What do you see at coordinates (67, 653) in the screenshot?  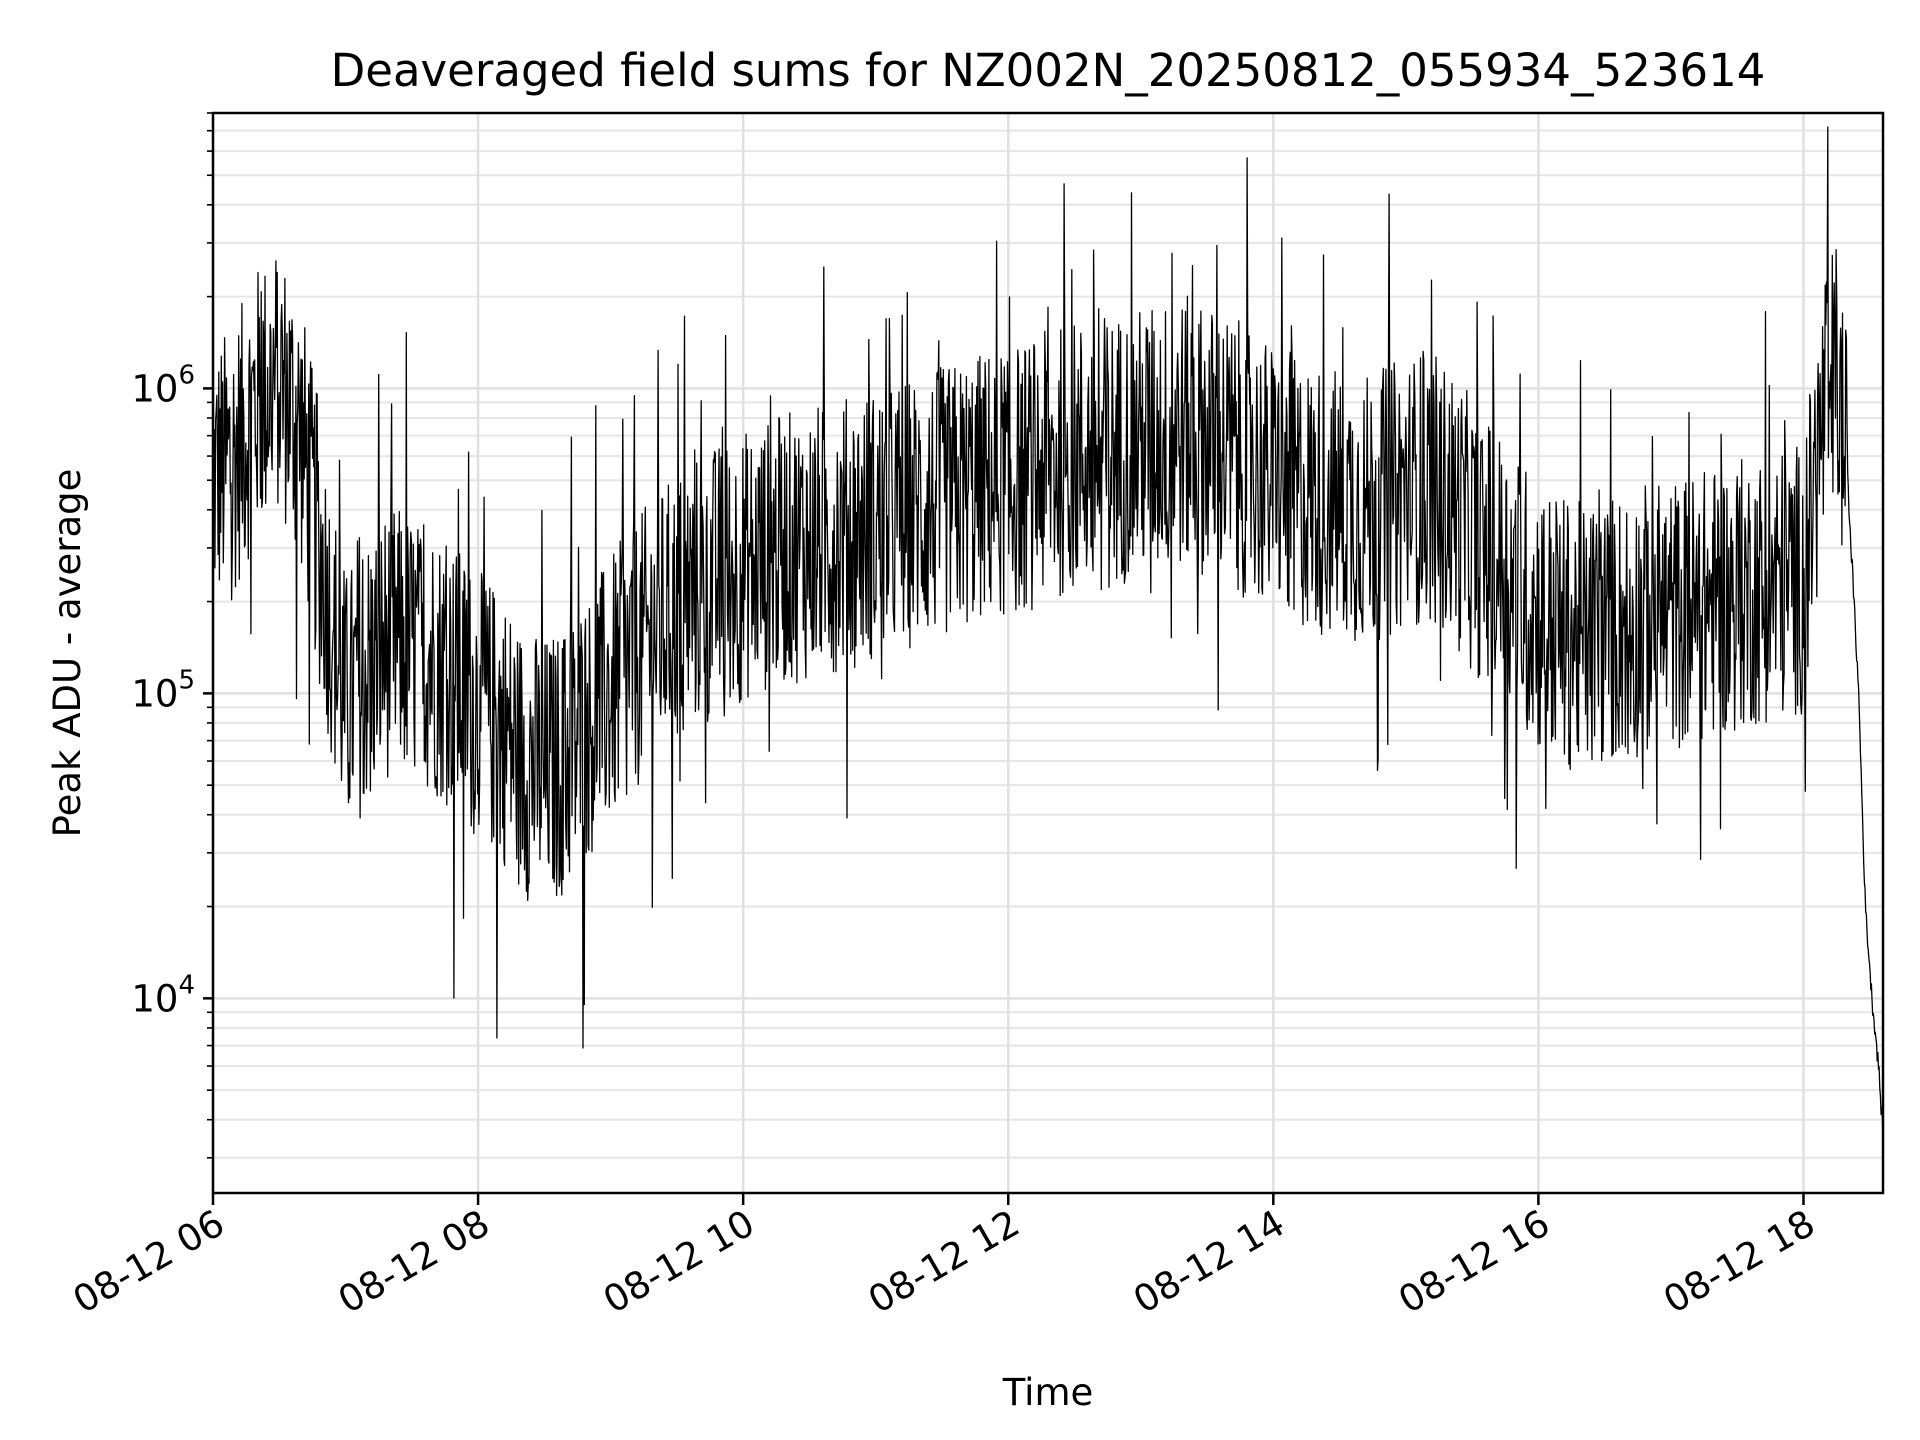 I see `y-axis-label: Peak ADU - average` at bounding box center [67, 653].